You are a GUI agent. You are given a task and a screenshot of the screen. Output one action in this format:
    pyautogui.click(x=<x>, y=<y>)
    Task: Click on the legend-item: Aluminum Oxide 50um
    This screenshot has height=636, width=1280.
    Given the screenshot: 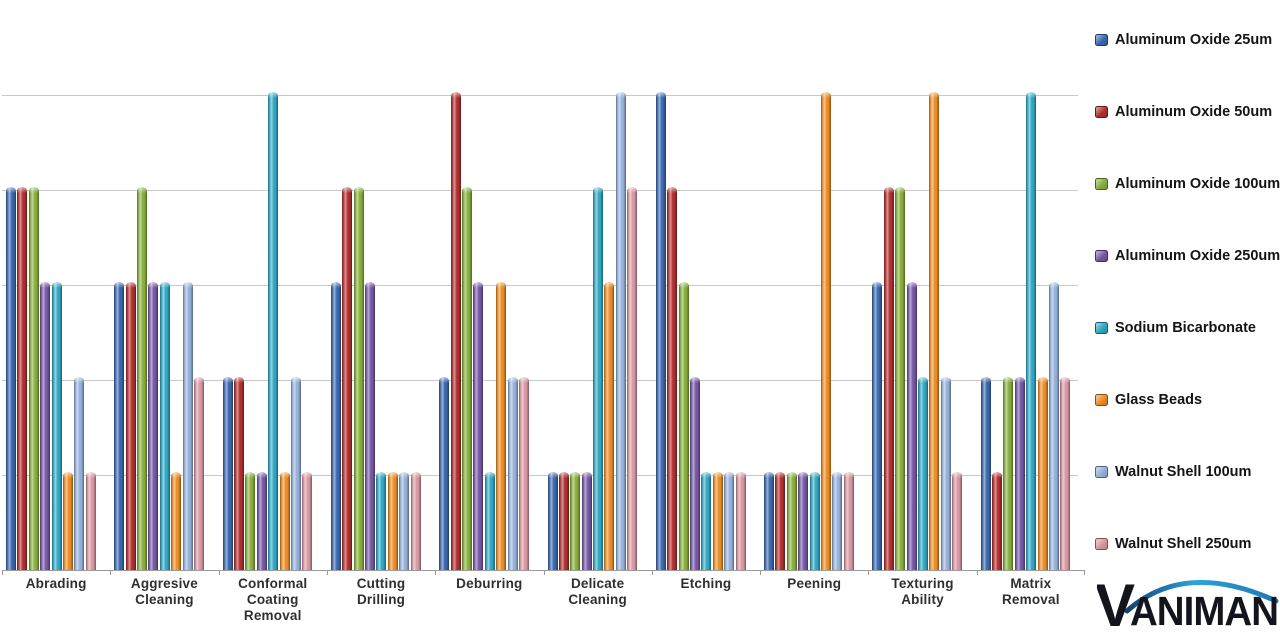 What is the action you would take?
    pyautogui.click(x=1186, y=112)
    